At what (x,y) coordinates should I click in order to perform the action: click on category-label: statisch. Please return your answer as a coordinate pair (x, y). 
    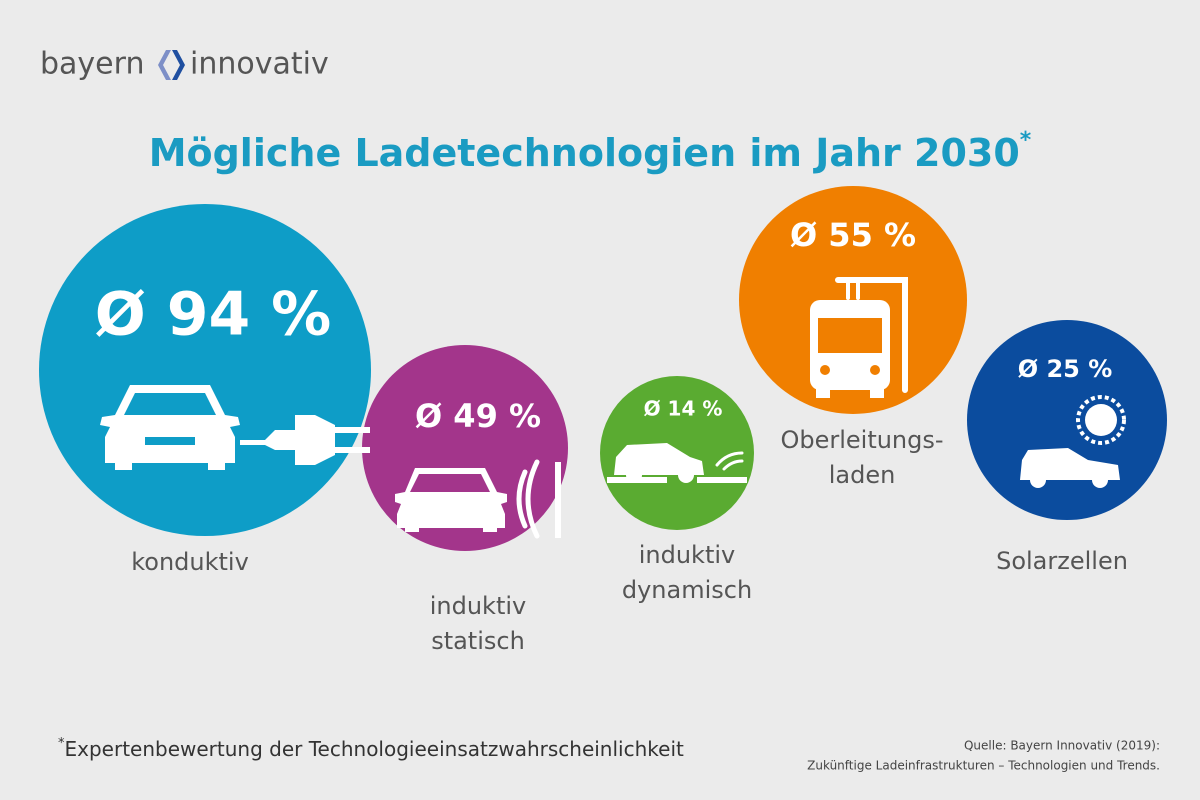
    Looking at the image, I should click on (478, 641).